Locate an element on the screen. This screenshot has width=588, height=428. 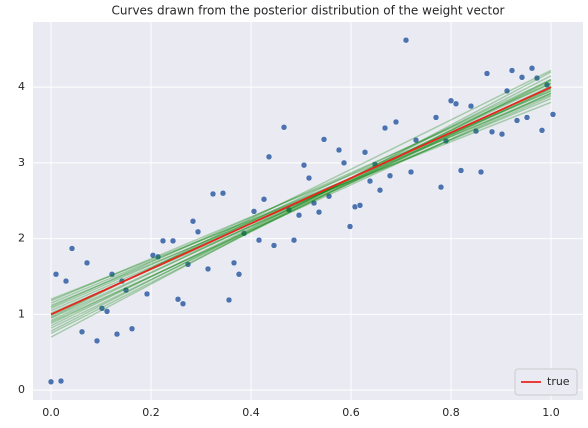
y-tick-label: 0 is located at coordinates (21, 389).